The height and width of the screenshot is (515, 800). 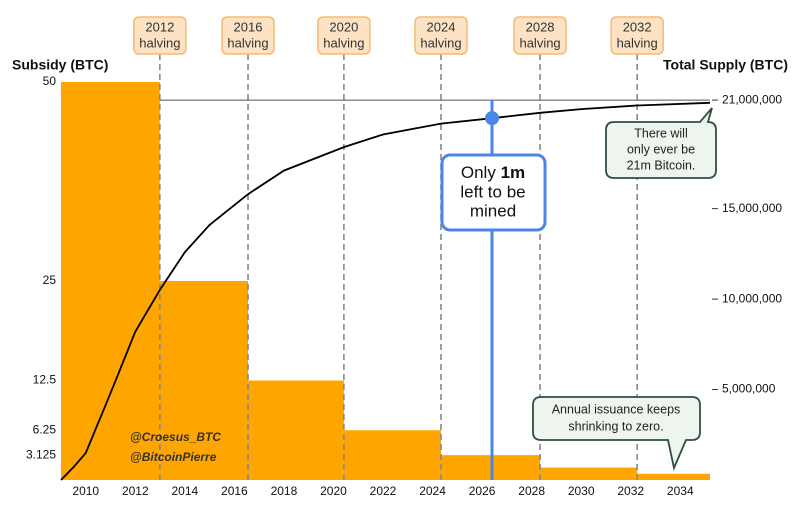 What do you see at coordinates (60, 65) in the screenshot?
I see `y-axis-title: Subsidy (BTC)` at bounding box center [60, 65].